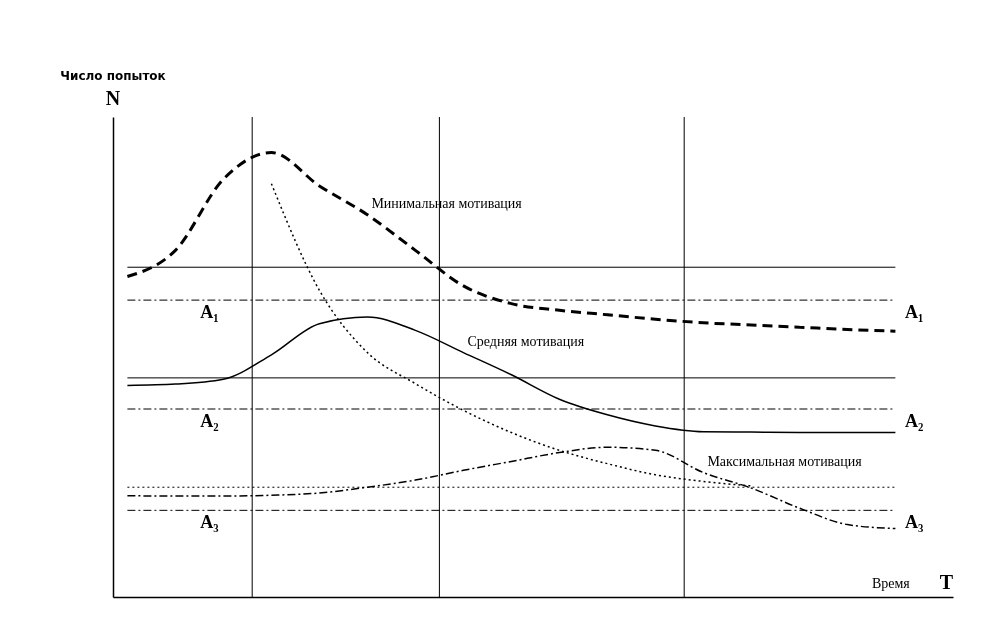 The height and width of the screenshot is (621, 1001). What do you see at coordinates (891, 583) in the screenshot?
I see `x-axis-title: Время` at bounding box center [891, 583].